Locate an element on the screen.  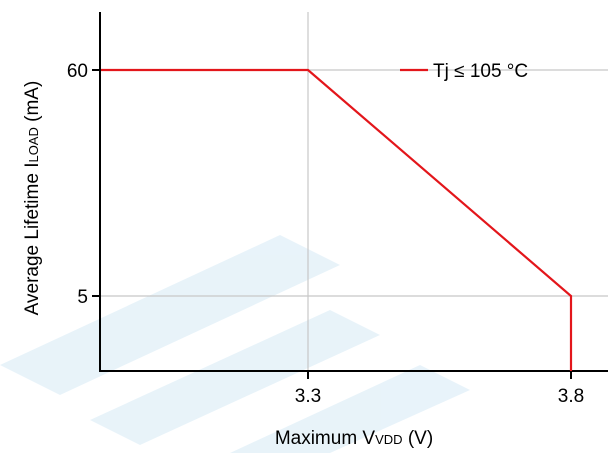
x-axis-label: Maximum VVDD (V) is located at coordinates (354, 438).